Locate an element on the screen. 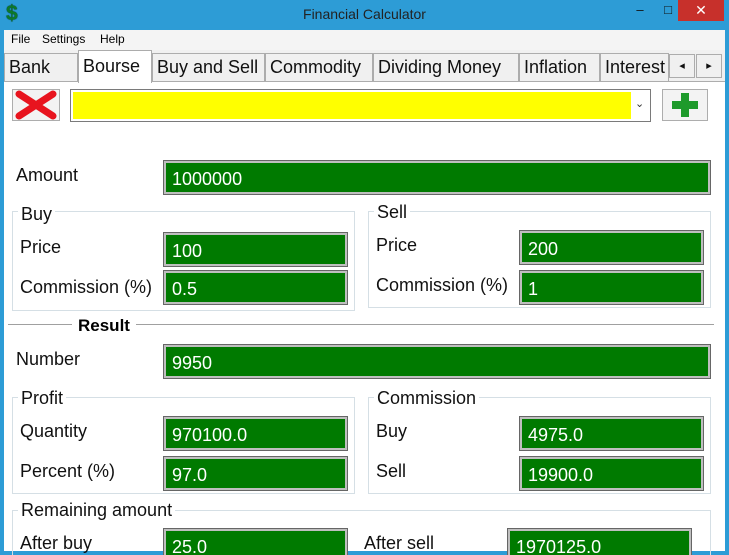 The image size is (729, 555). tab-scroll-left-button: ◂ is located at coordinates (682, 66).